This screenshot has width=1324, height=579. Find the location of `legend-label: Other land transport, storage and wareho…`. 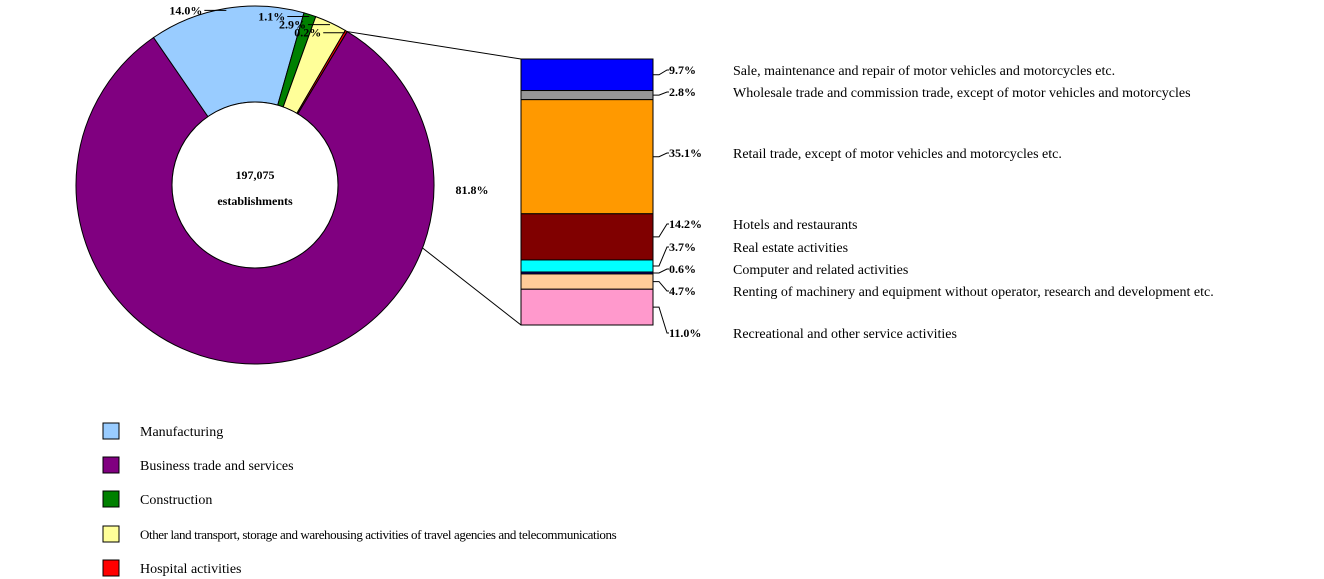

legend-label: Other land transport, storage and wareho… is located at coordinates (378, 534).